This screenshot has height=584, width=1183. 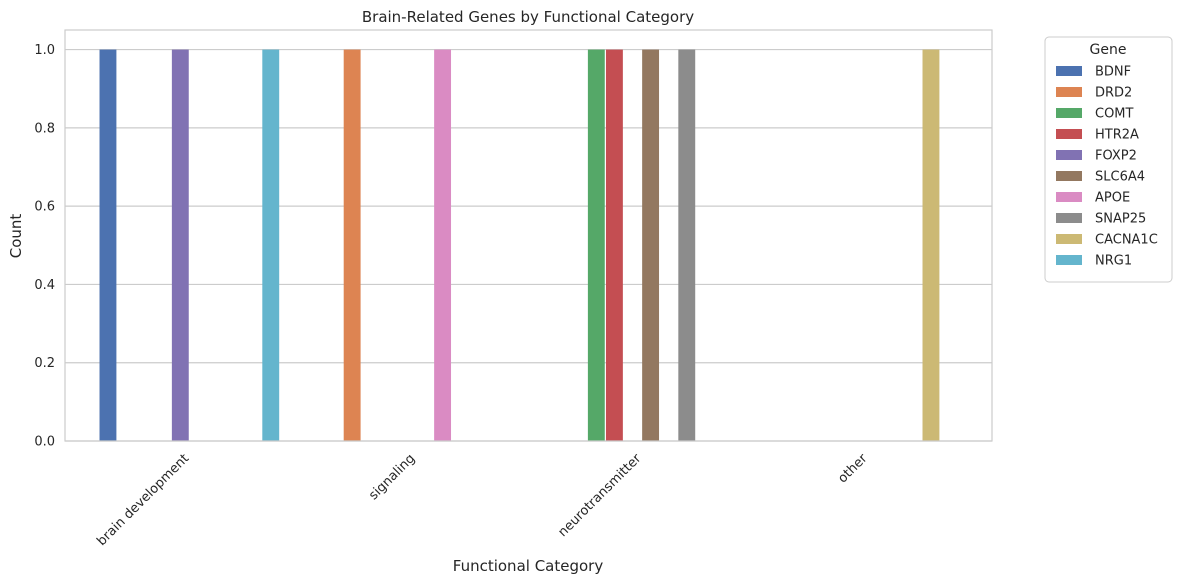 I want to click on y-tick-labels: 0.0 0.2 0.4 0.6 0.8 1.0, so click(x=44, y=246).